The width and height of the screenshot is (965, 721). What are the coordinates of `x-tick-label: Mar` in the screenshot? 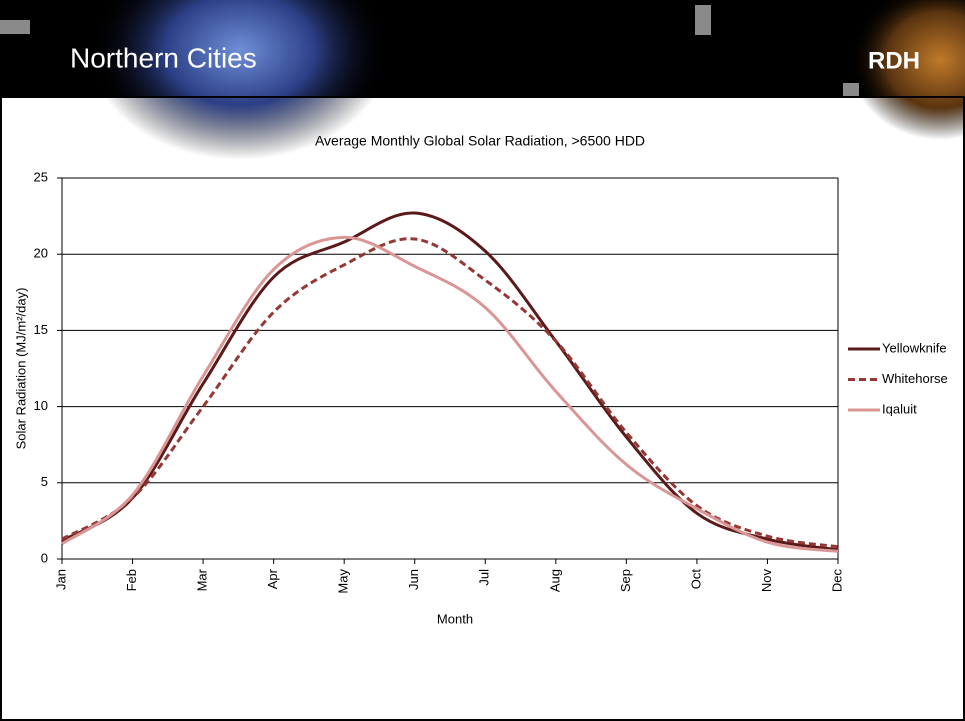 It's located at (202, 579).